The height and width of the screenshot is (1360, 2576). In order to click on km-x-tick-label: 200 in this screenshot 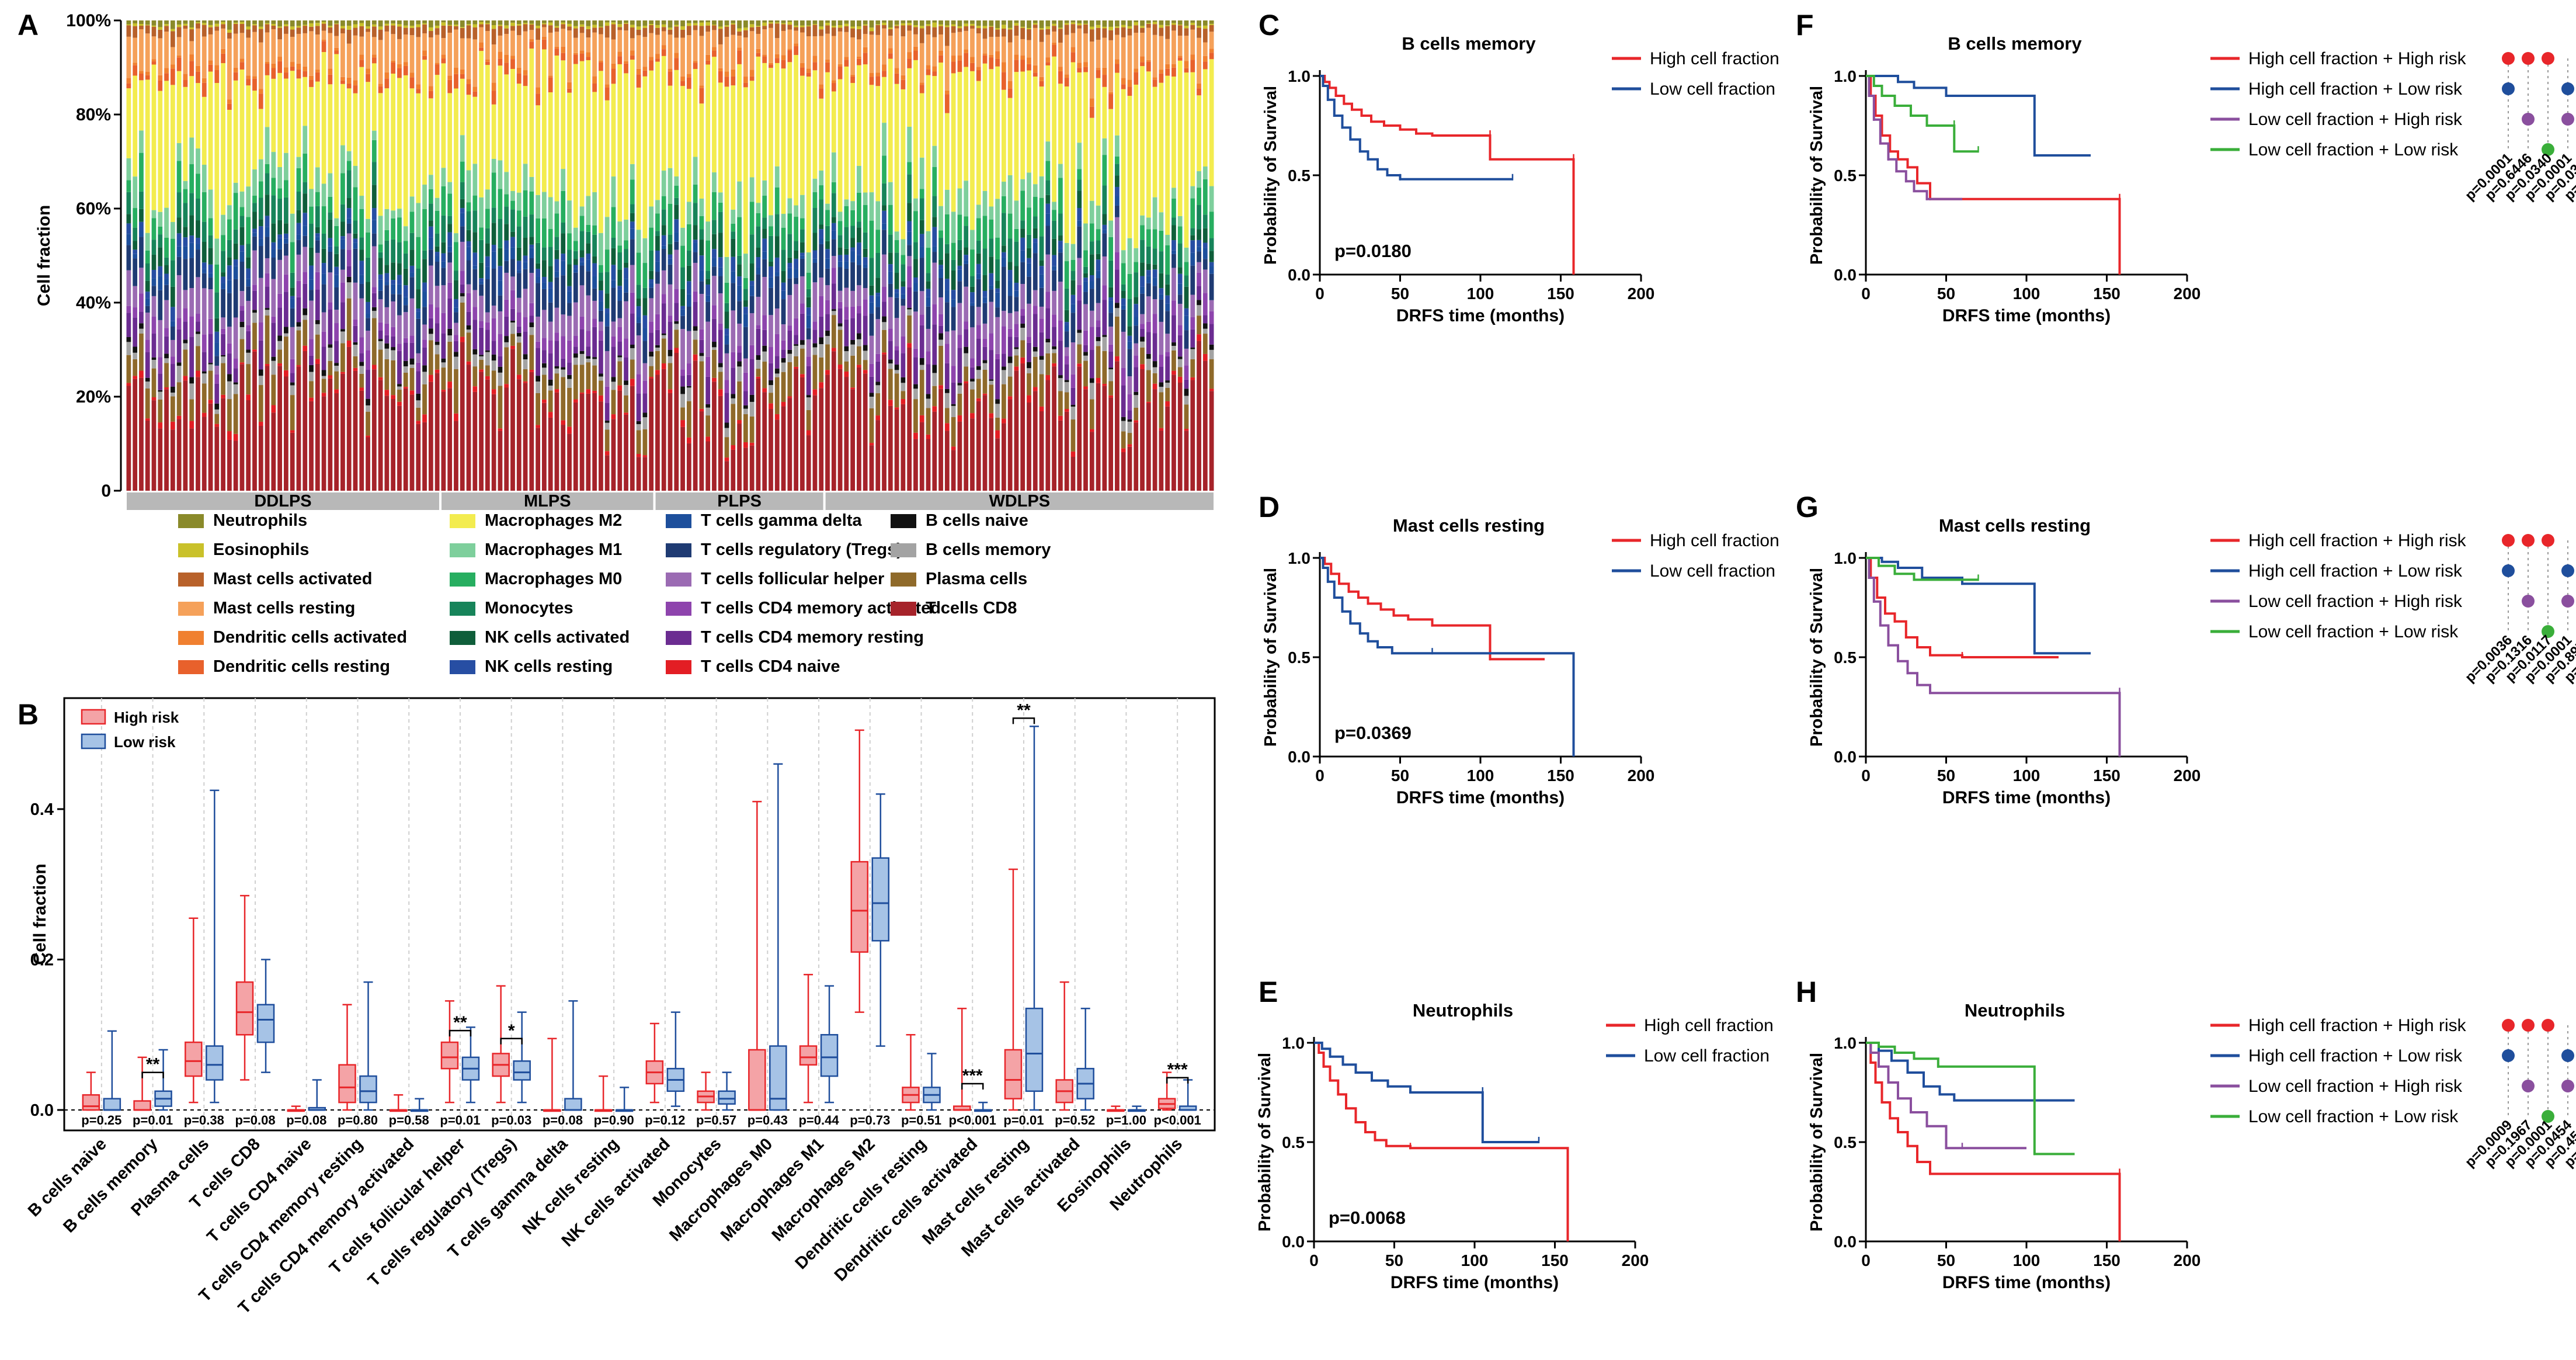, I will do `click(1642, 776)`.